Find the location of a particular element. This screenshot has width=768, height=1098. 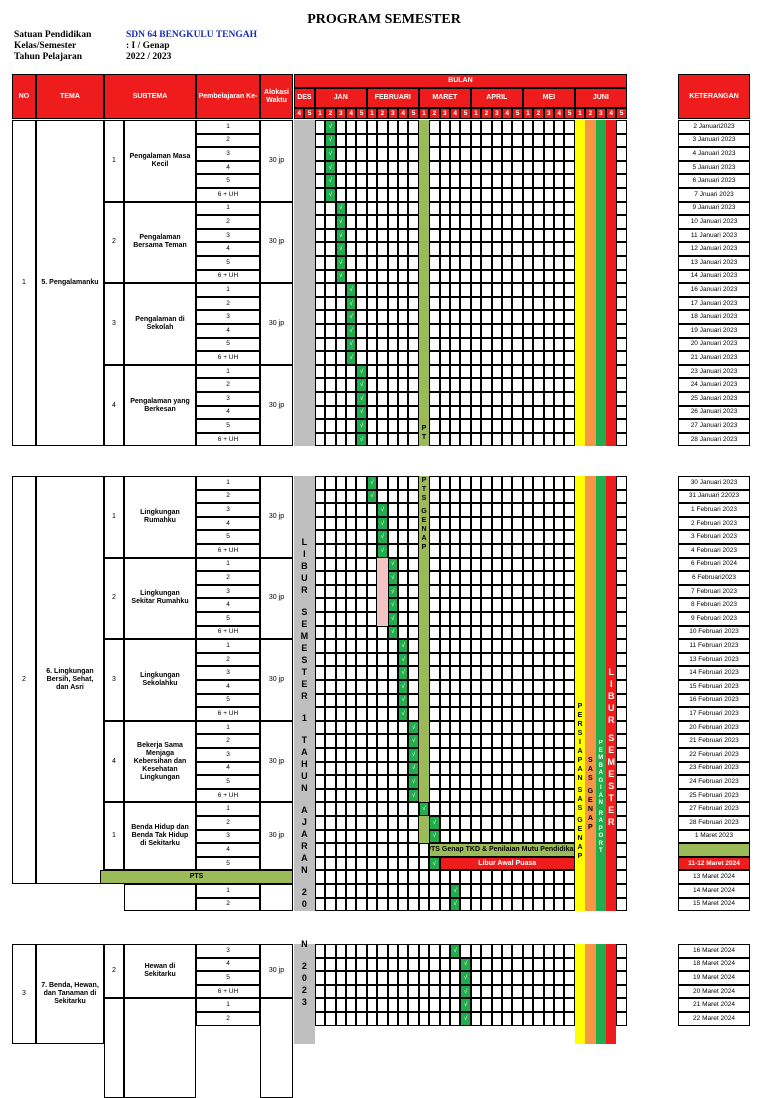

keterangan-date: 21 Februari 2023 is located at coordinates (714, 741).